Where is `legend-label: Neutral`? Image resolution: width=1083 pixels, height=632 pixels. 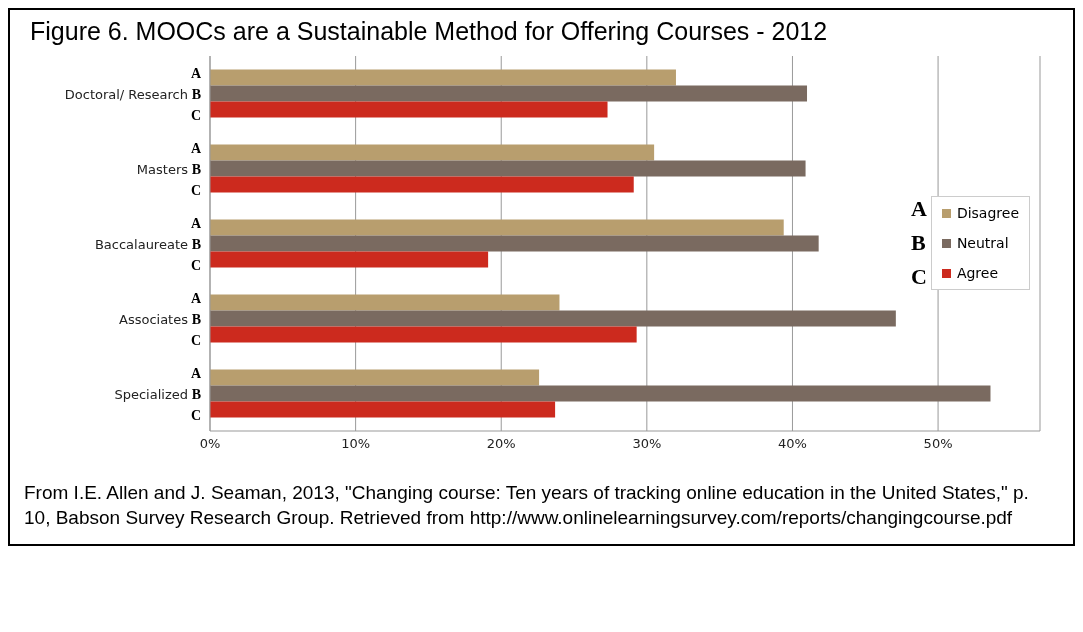 legend-label: Neutral is located at coordinates (982, 243).